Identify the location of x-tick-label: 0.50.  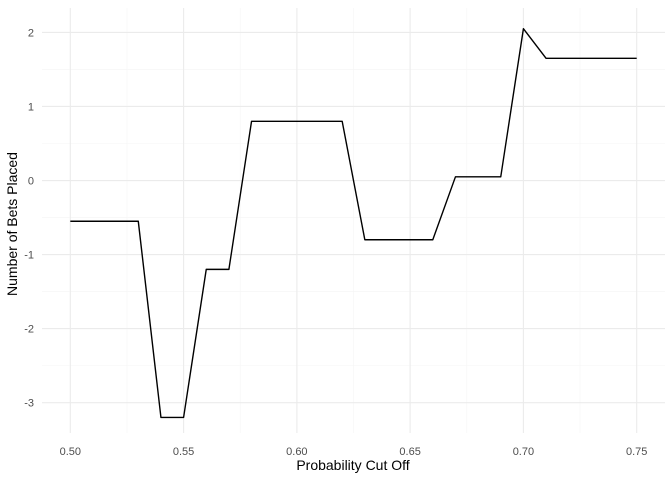
(70, 452).